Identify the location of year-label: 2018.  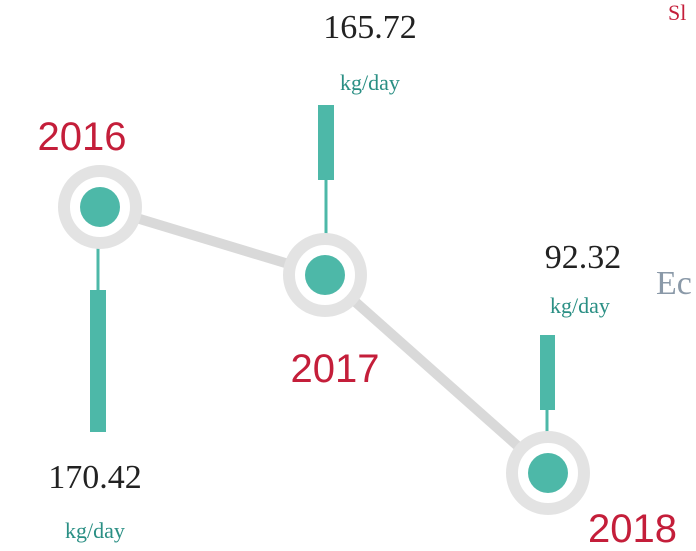
(632, 529).